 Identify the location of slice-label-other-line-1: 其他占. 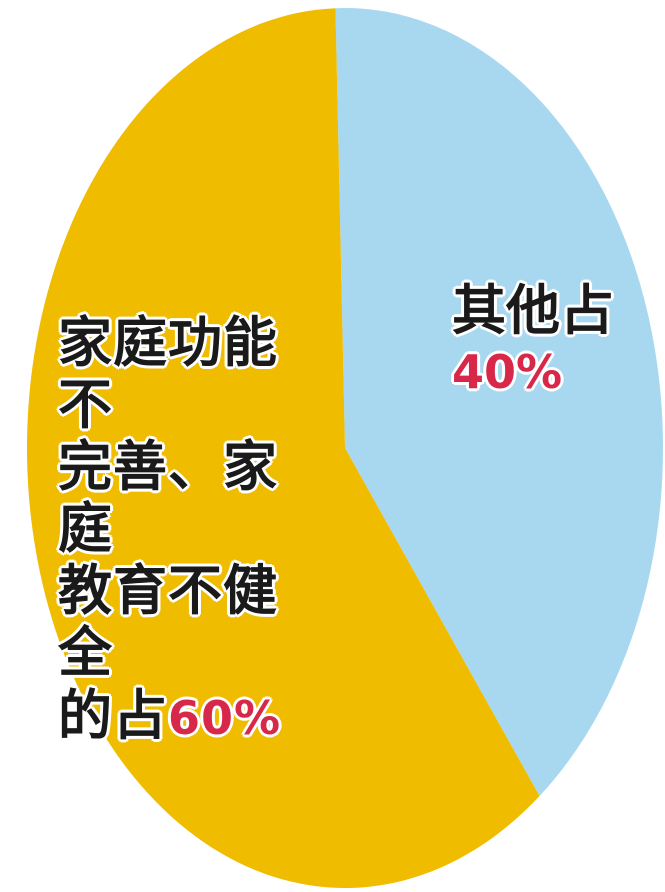
(533, 310).